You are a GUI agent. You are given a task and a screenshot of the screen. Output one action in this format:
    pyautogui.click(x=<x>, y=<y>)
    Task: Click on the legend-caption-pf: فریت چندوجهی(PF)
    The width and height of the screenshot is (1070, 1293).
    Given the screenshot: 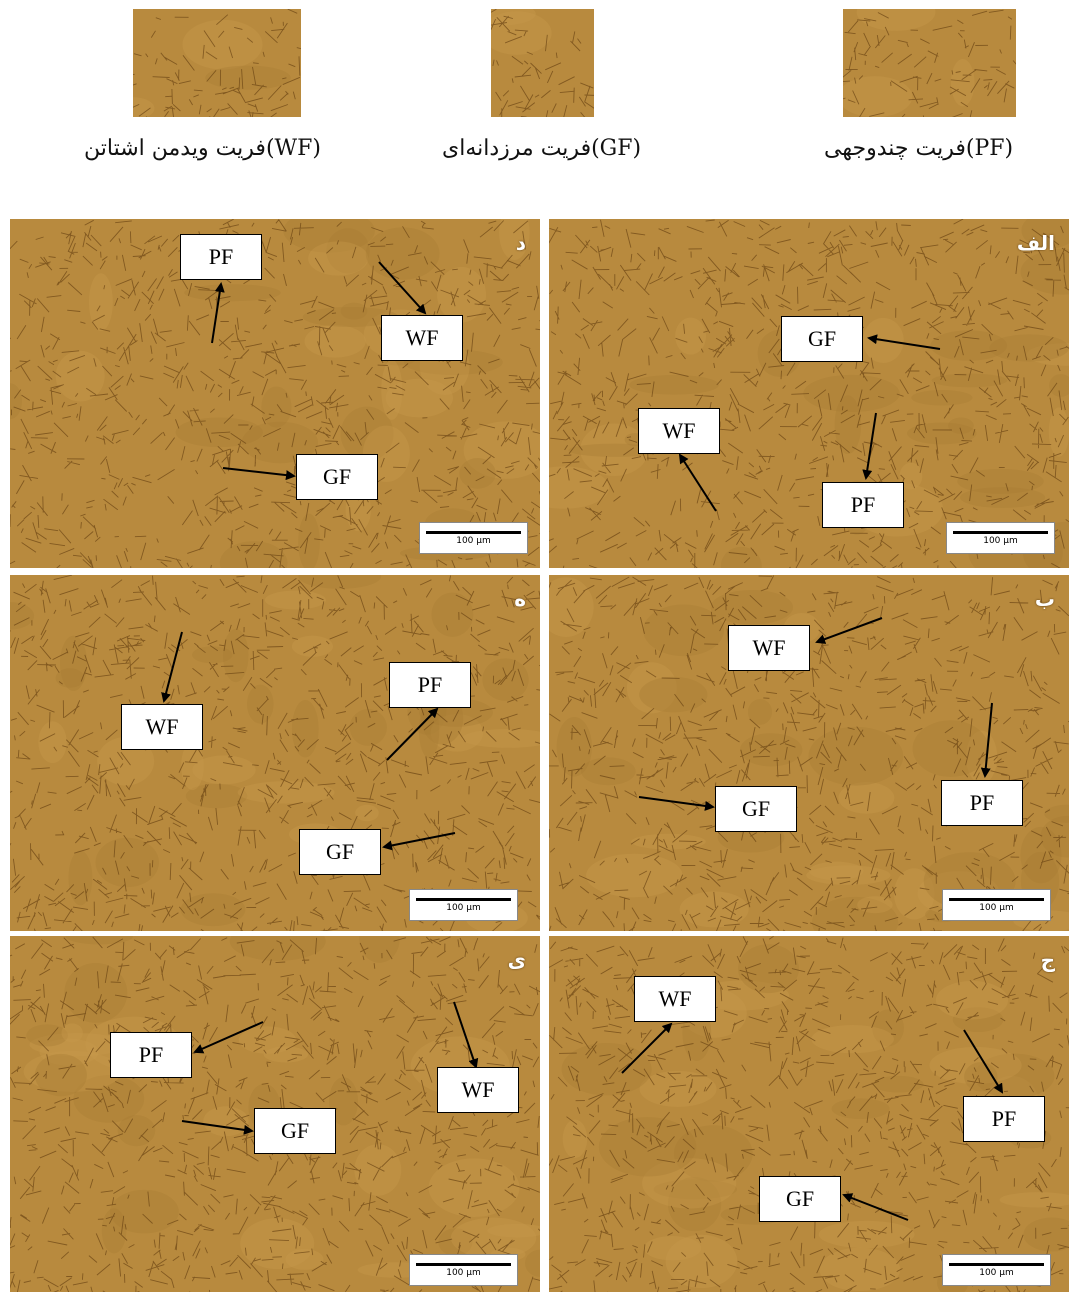 What is the action you would take?
    pyautogui.click(x=919, y=148)
    